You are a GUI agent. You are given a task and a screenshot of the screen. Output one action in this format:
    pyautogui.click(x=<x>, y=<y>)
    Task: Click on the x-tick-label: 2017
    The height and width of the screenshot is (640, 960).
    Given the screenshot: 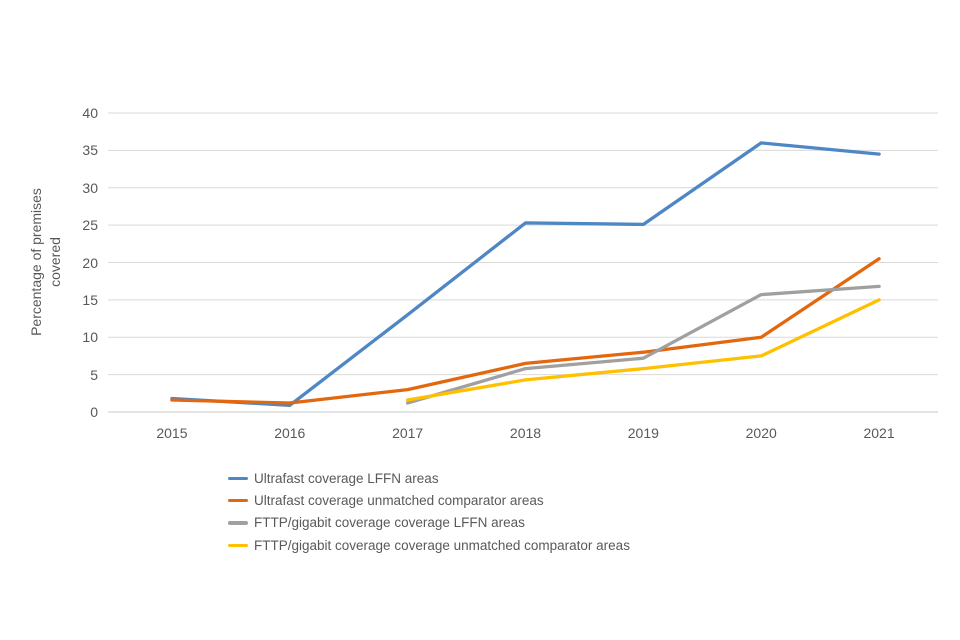 What is the action you would take?
    pyautogui.click(x=408, y=433)
    